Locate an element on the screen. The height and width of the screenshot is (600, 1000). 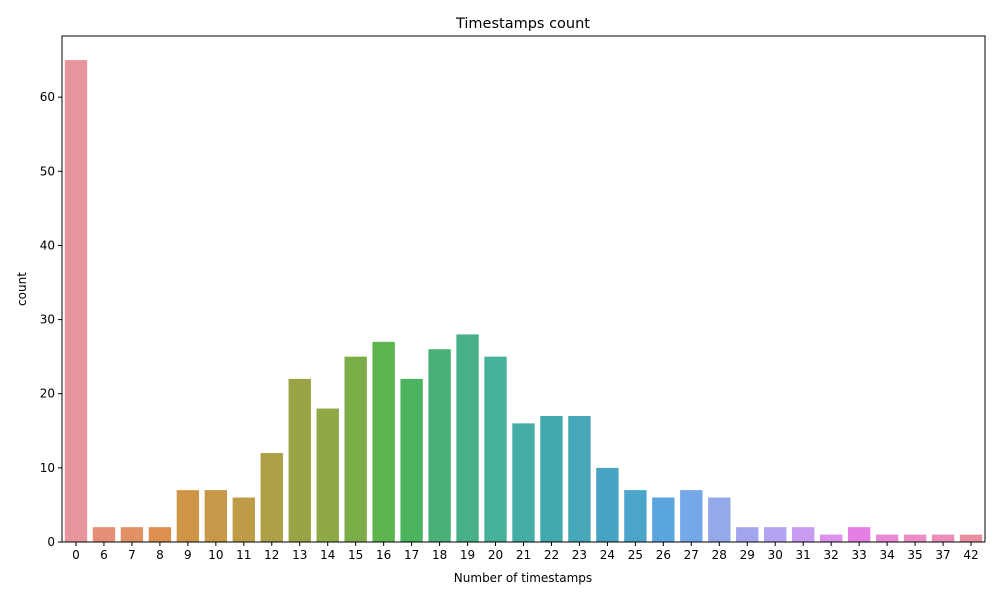
x-tick-label: 9 is located at coordinates (188, 555).